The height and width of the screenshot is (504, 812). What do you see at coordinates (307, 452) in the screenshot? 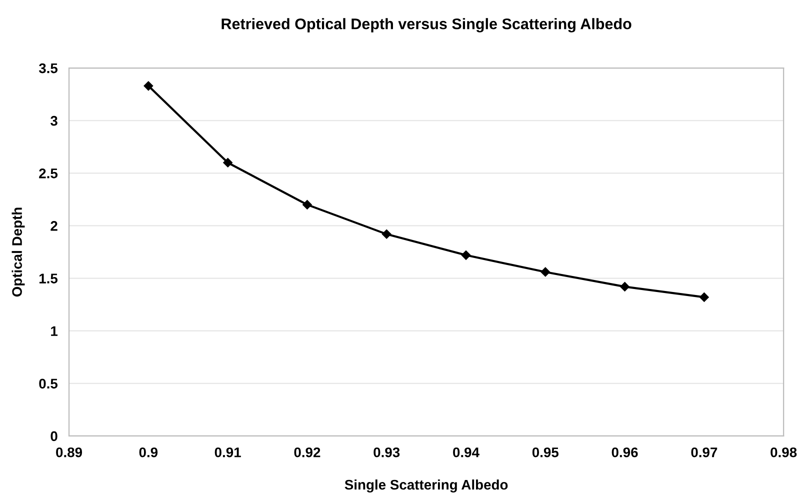
I see `x-tick-label: 0.92` at bounding box center [307, 452].